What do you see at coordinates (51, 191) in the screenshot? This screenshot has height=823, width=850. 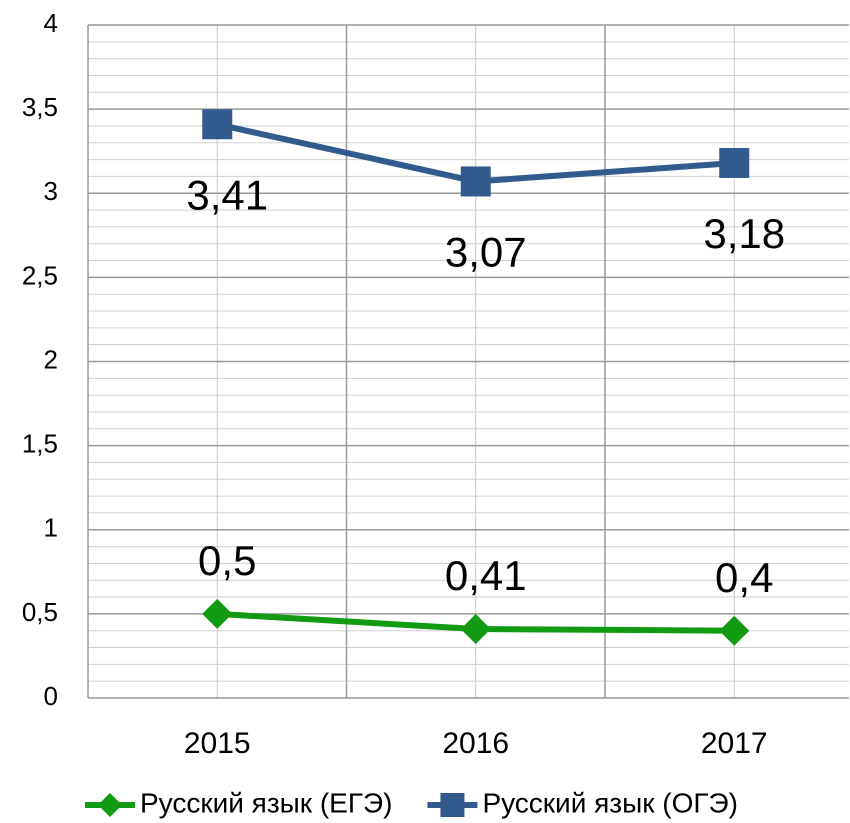 I see `y-tick-label: 3` at bounding box center [51, 191].